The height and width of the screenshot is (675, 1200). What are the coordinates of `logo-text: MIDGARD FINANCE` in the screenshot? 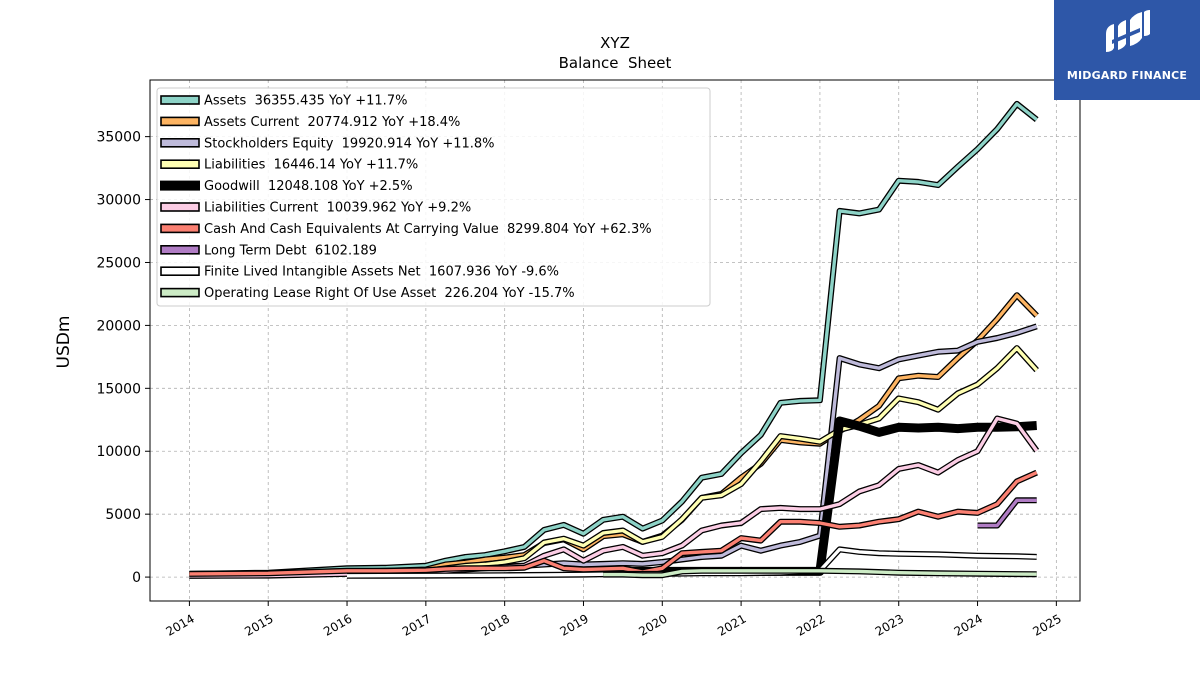 It's located at (1127, 75).